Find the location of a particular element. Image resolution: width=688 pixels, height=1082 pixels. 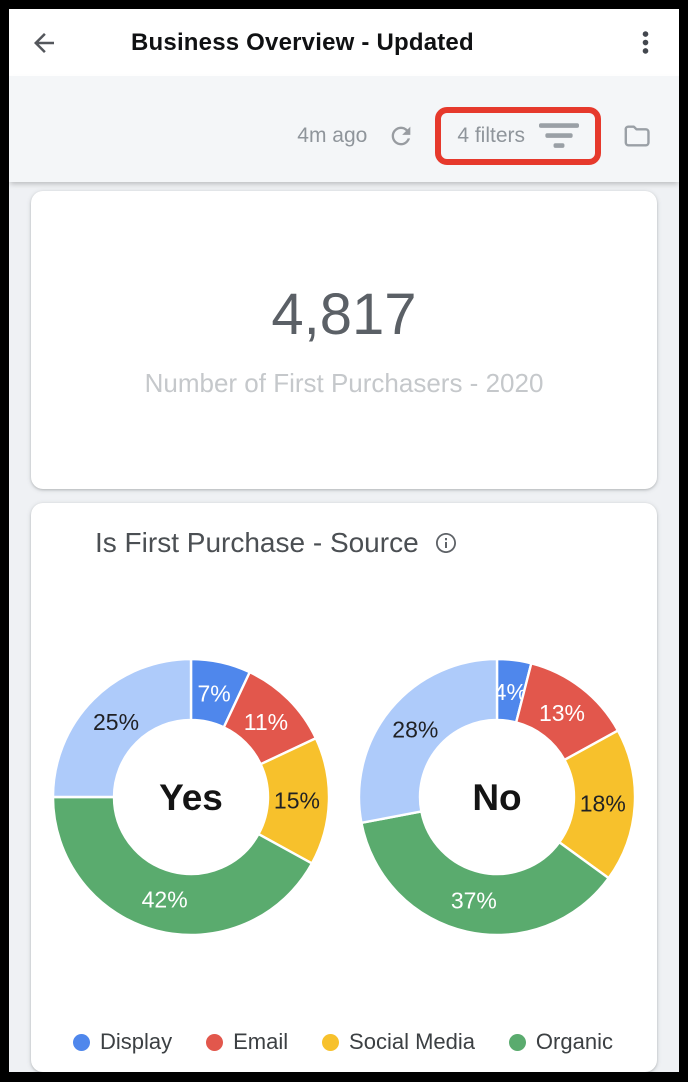

folder-button is located at coordinates (637, 136).